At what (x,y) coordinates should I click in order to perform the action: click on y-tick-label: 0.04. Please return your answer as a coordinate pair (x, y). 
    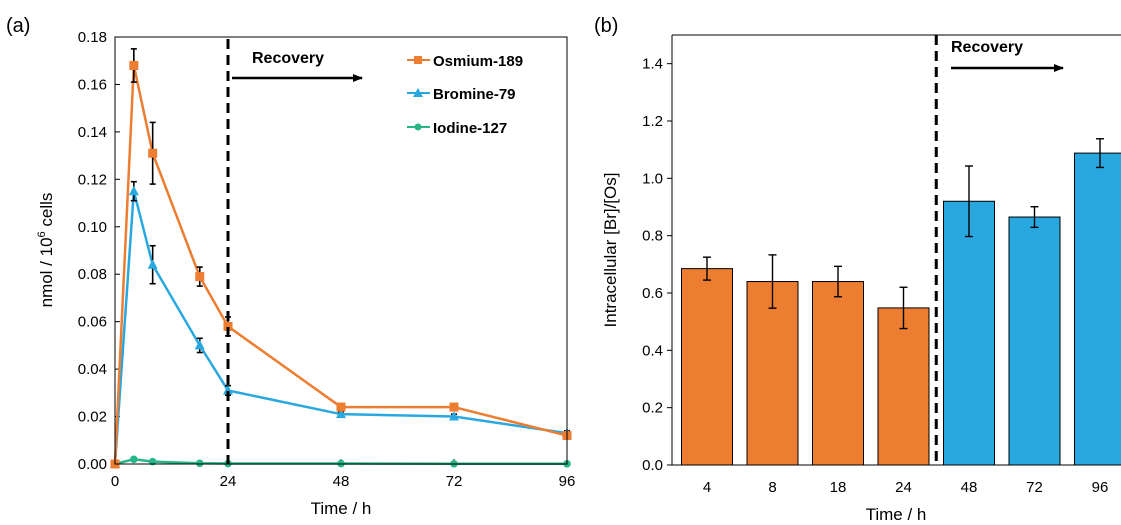
    Looking at the image, I should click on (92, 369).